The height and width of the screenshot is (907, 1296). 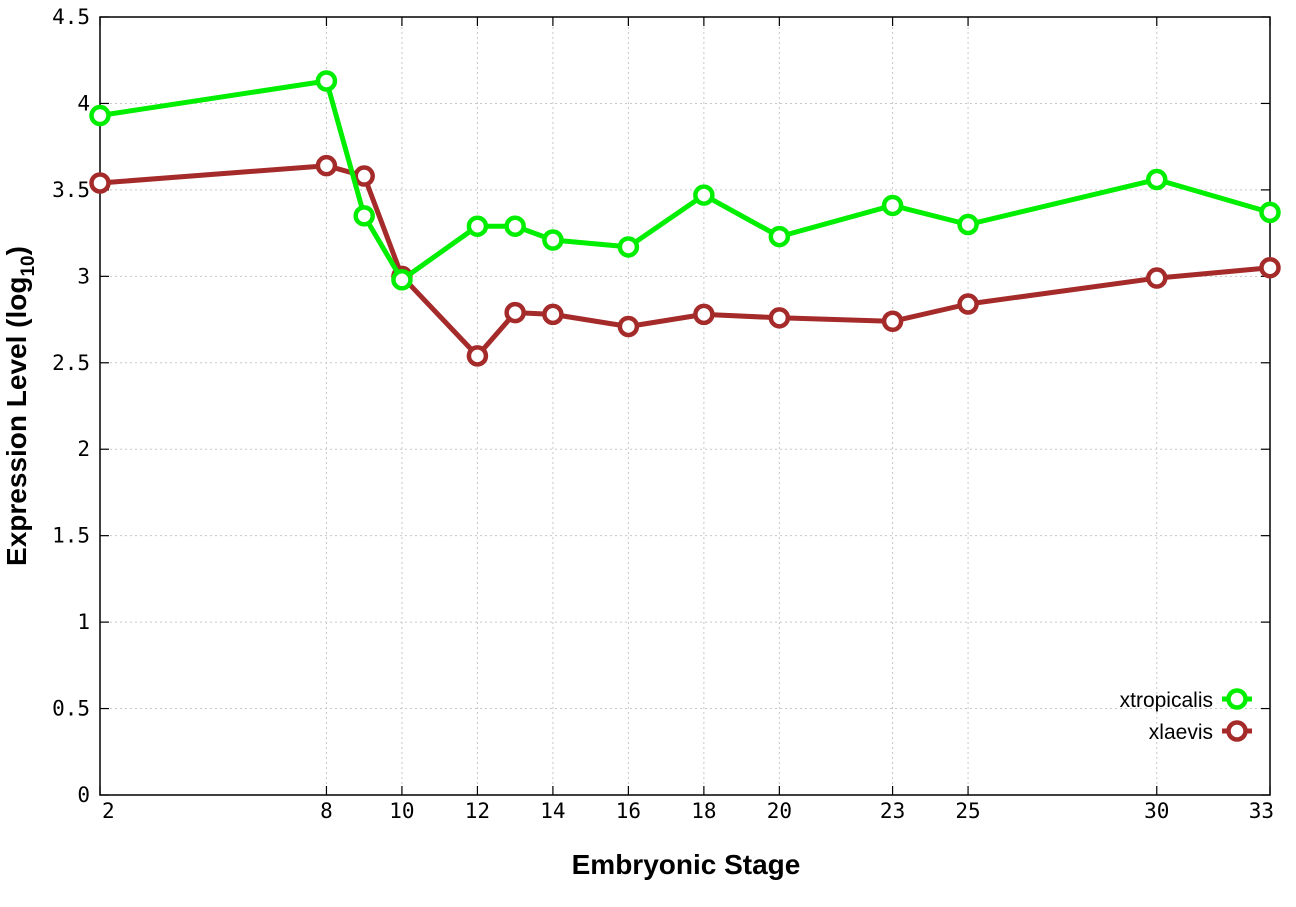 I want to click on legend-item: xlaevis, so click(x=1200, y=732).